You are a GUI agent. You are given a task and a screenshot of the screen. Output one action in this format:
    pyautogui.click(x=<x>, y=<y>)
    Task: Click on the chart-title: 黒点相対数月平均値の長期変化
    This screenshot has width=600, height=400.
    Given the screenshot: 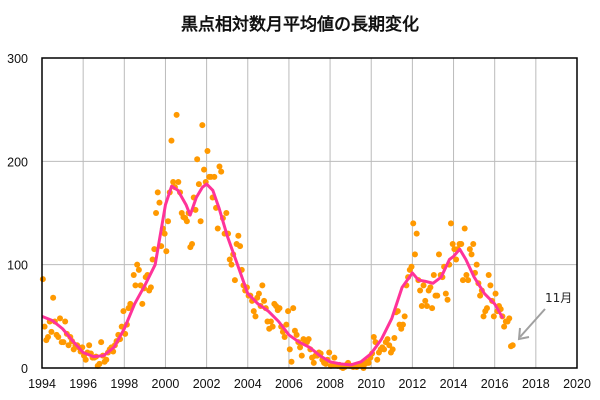 What is the action you would take?
    pyautogui.click(x=300, y=24)
    